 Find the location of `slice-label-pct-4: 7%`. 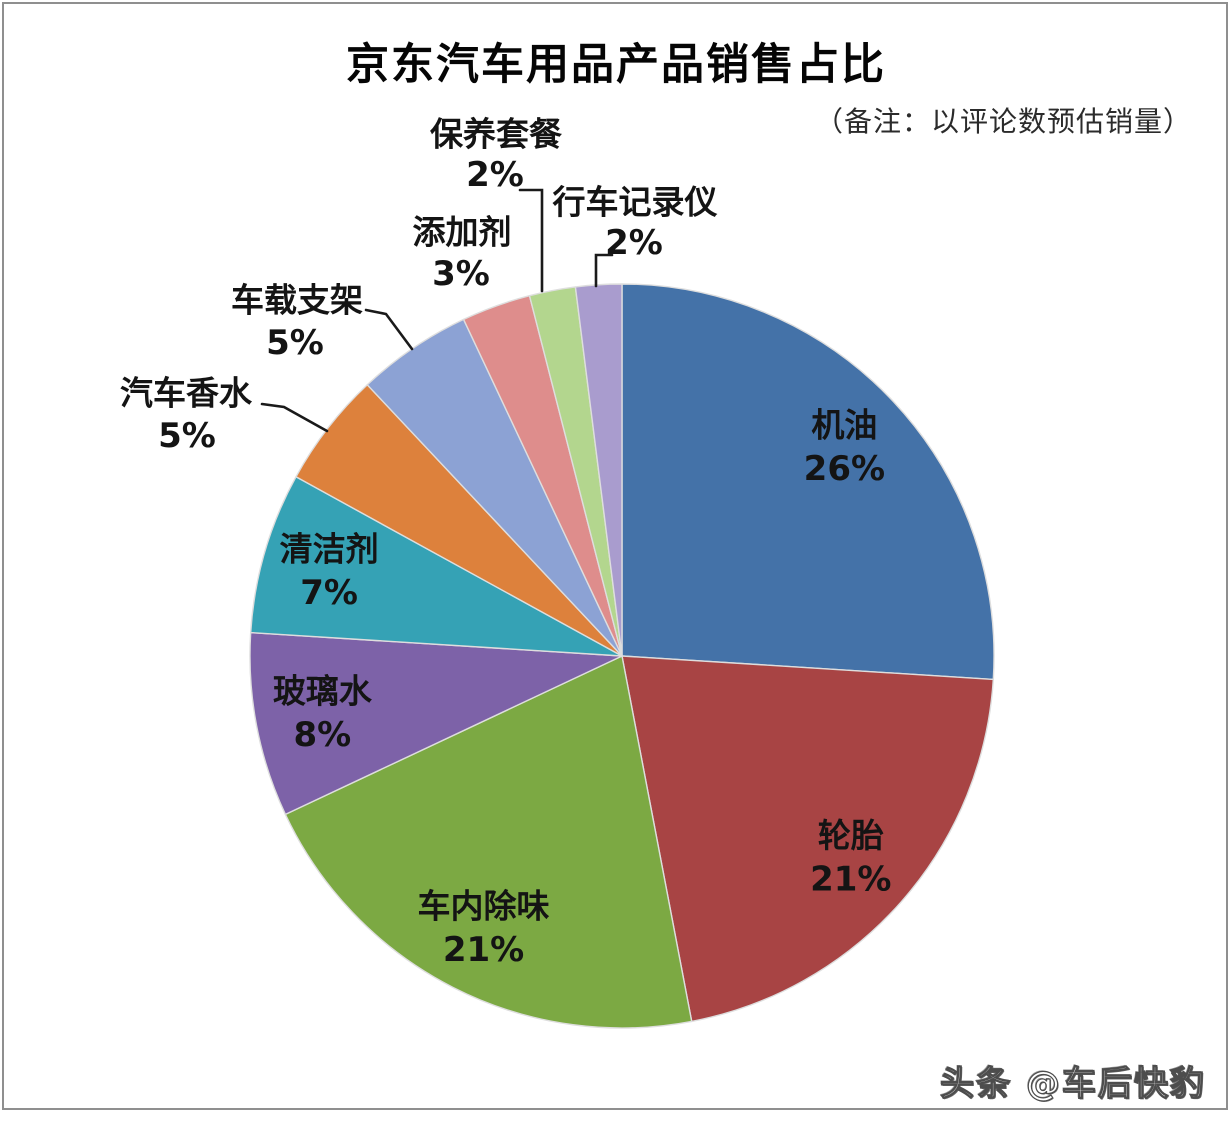

slice-label-pct-4: 7% is located at coordinates (329, 593).